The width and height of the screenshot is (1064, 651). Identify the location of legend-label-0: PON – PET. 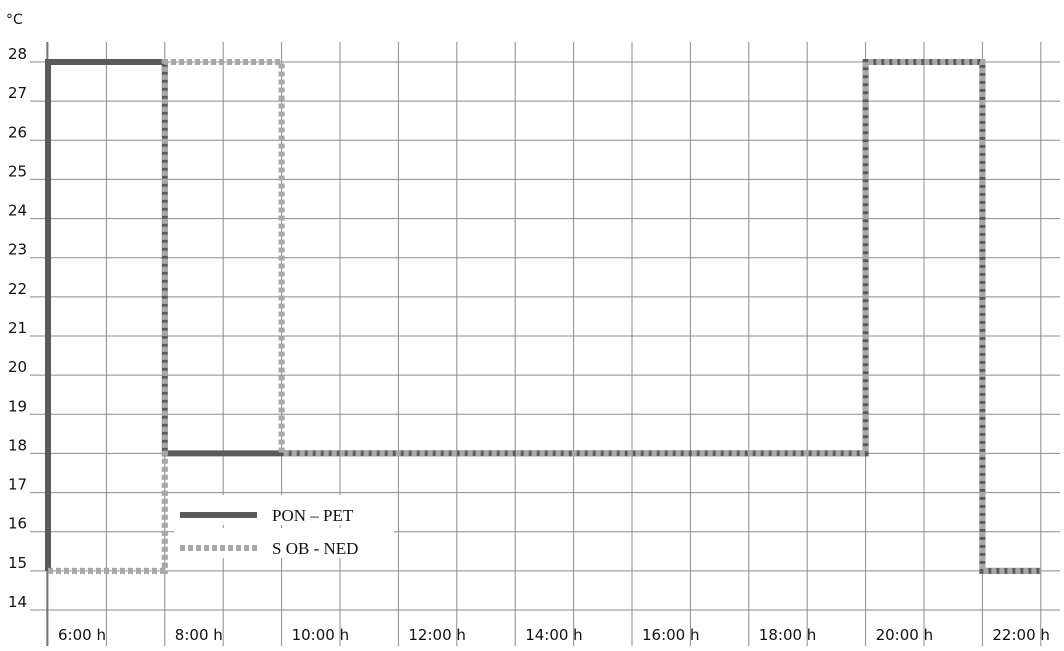
(313, 515).